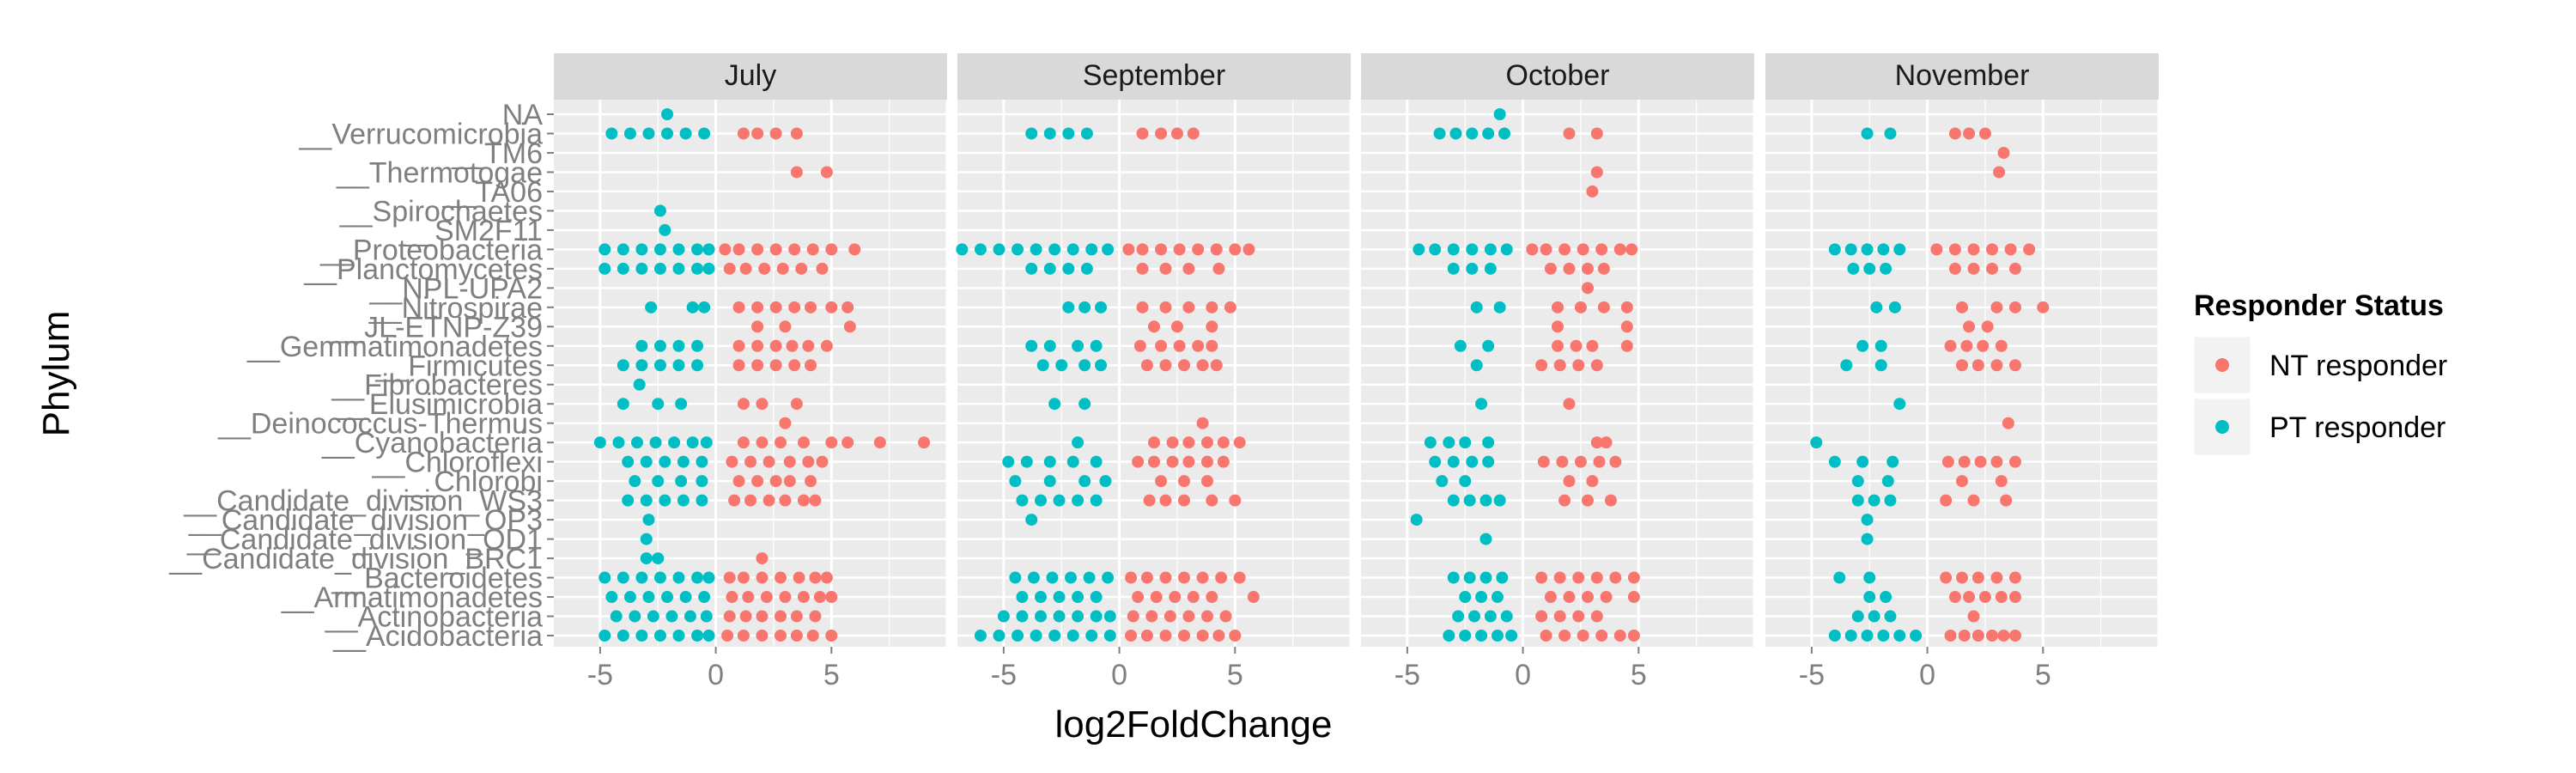  What do you see at coordinates (437, 385) in the screenshot?
I see `y-tick-label: __Fibrobacteres` at bounding box center [437, 385].